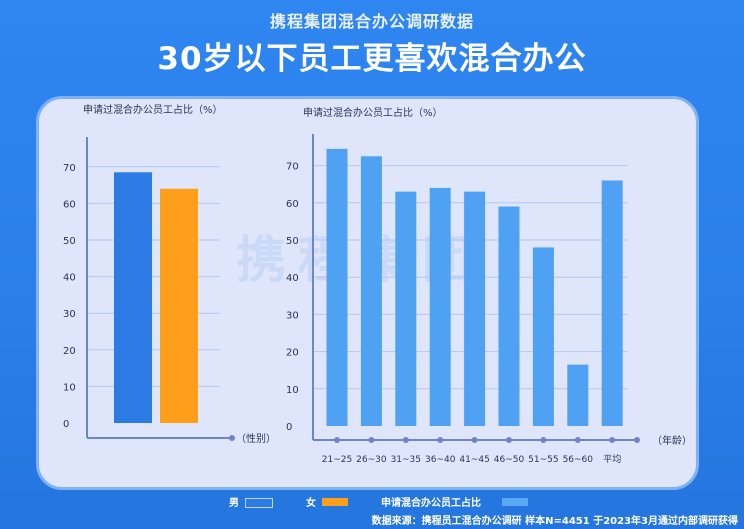  Describe the element at coordinates (234, 503) in the screenshot. I see `legend-male-label: 男` at that location.